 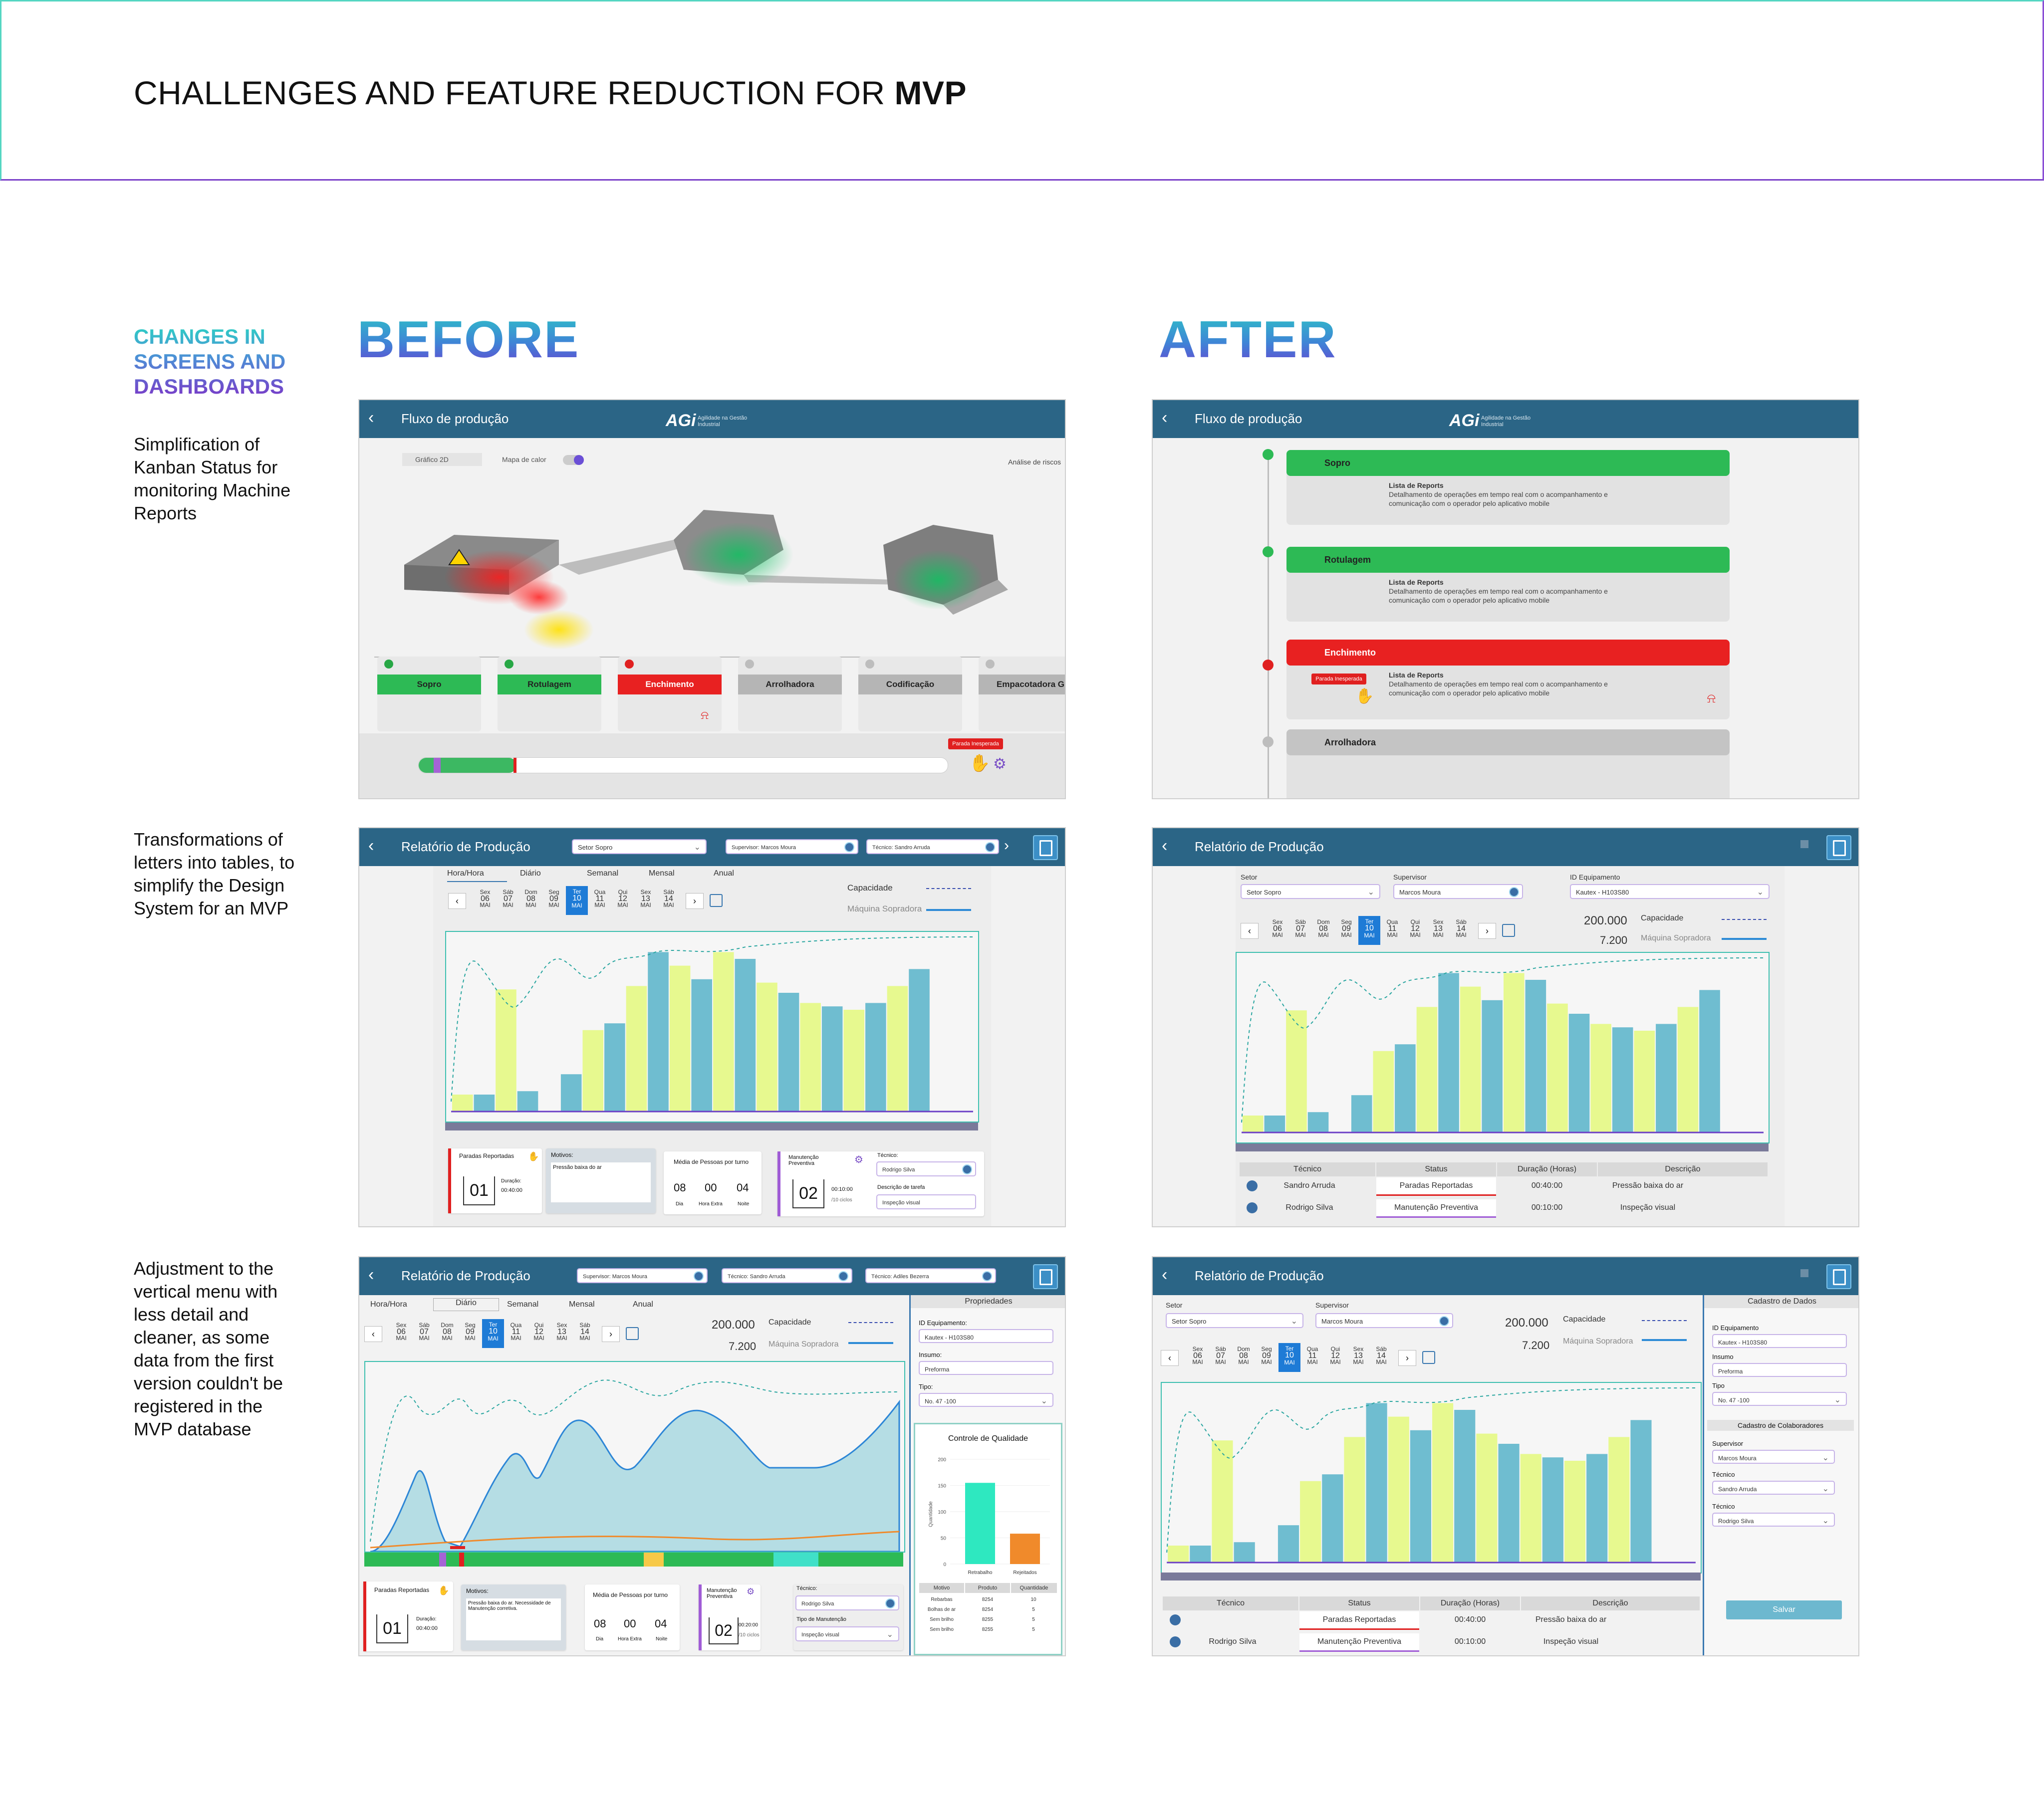 I want to click on tecnico-field-2: Técnico: Adiles Bezerra, so click(x=930, y=1275).